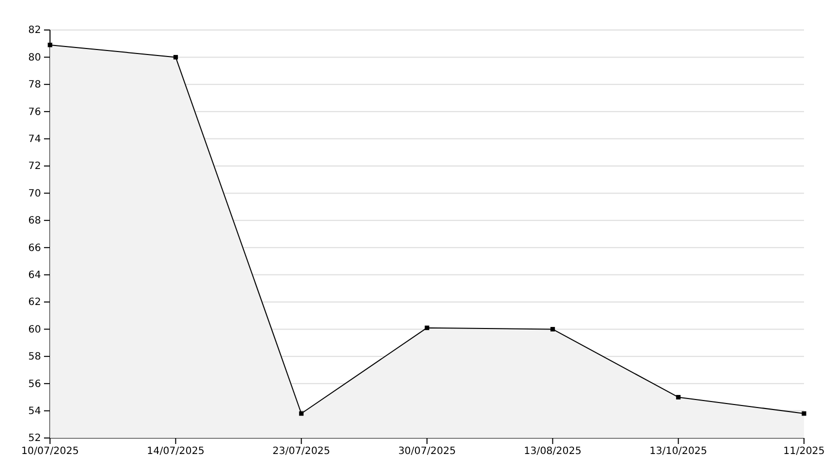 The height and width of the screenshot is (468, 834). I want to click on y-tick-label: 64, so click(34, 275).